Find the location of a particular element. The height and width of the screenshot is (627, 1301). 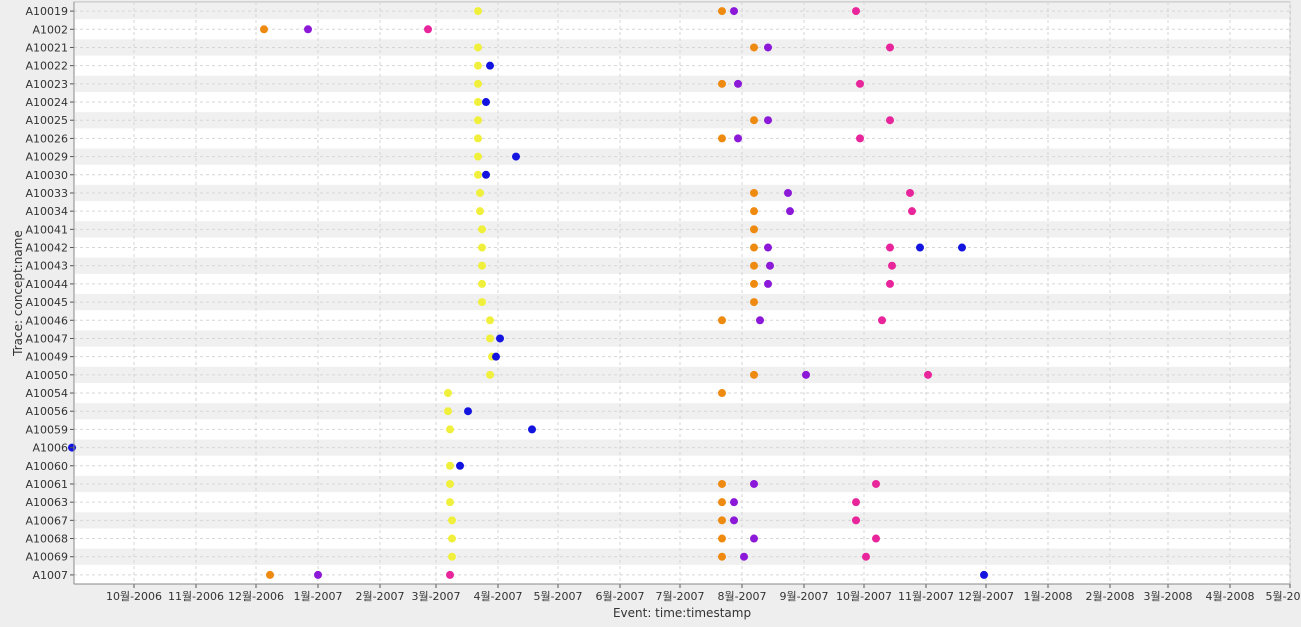

x-tick-label: 1월-2008 is located at coordinates (1047, 596).